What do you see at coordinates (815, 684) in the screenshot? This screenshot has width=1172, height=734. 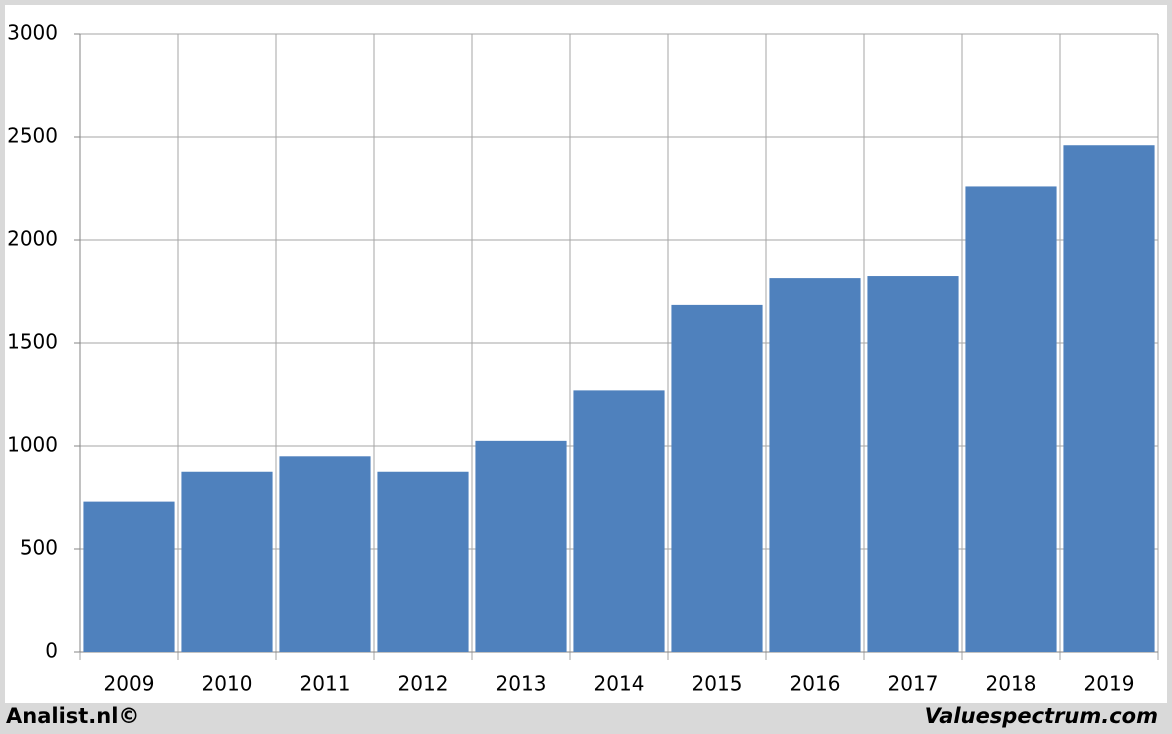 I see `x-tick-label: 2016` at bounding box center [815, 684].